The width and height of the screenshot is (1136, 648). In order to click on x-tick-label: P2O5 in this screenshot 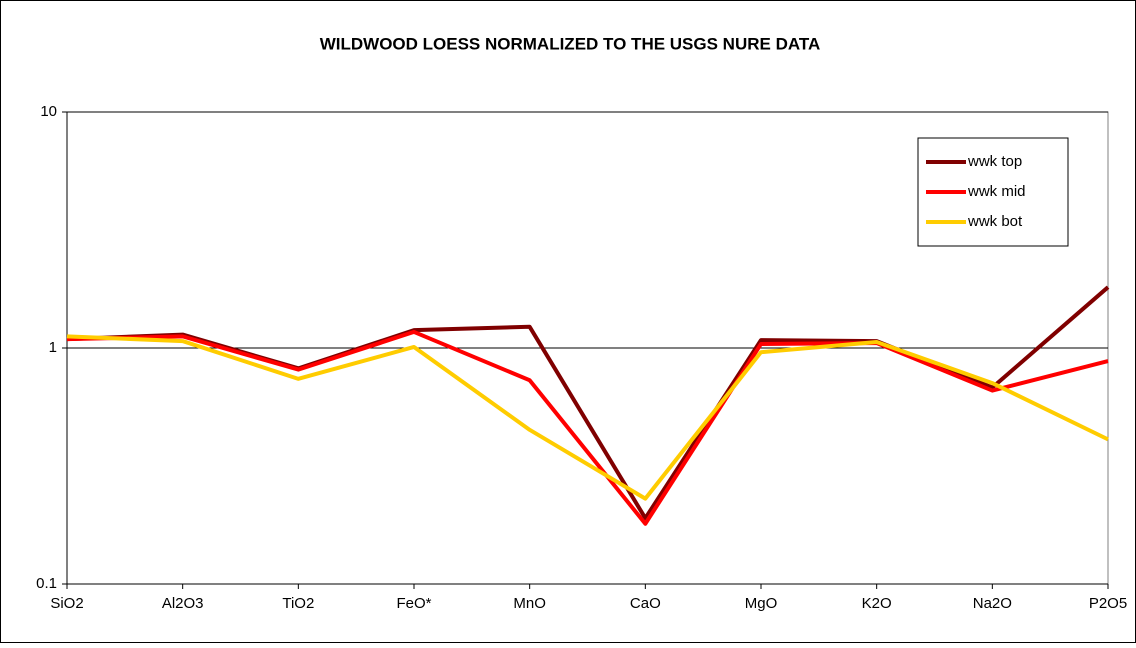, I will do `click(1108, 603)`.